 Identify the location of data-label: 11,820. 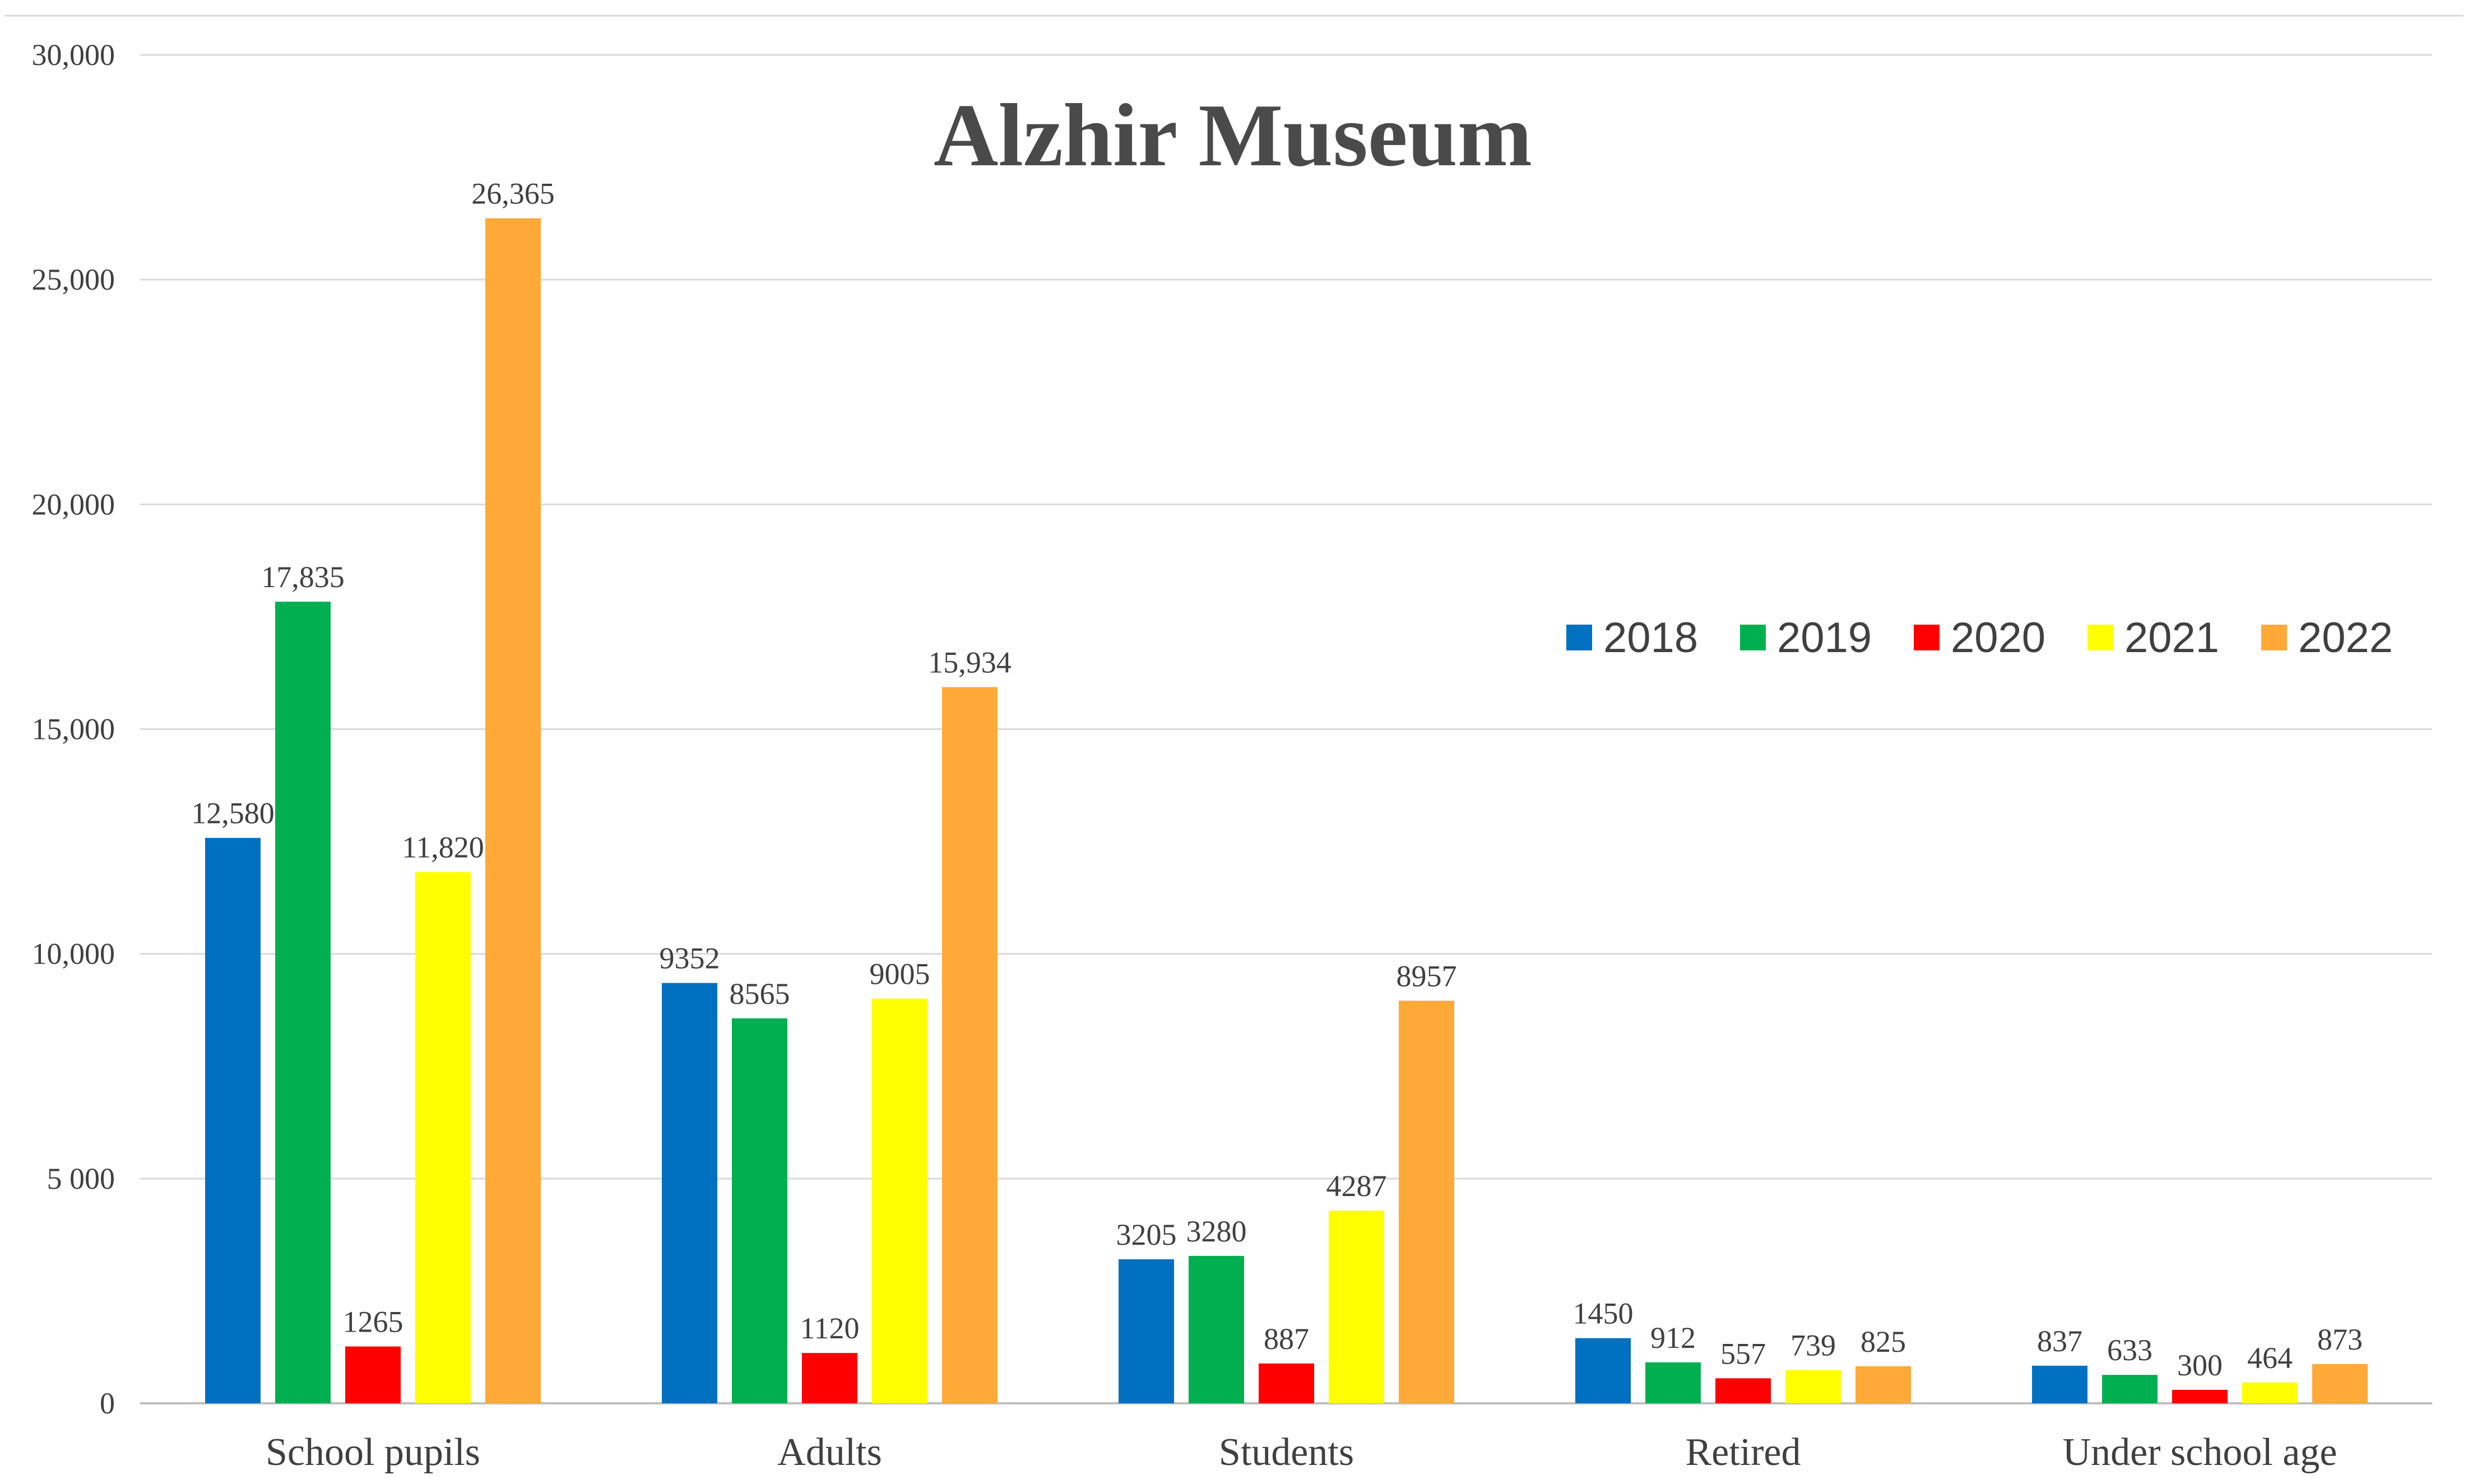
(443, 847).